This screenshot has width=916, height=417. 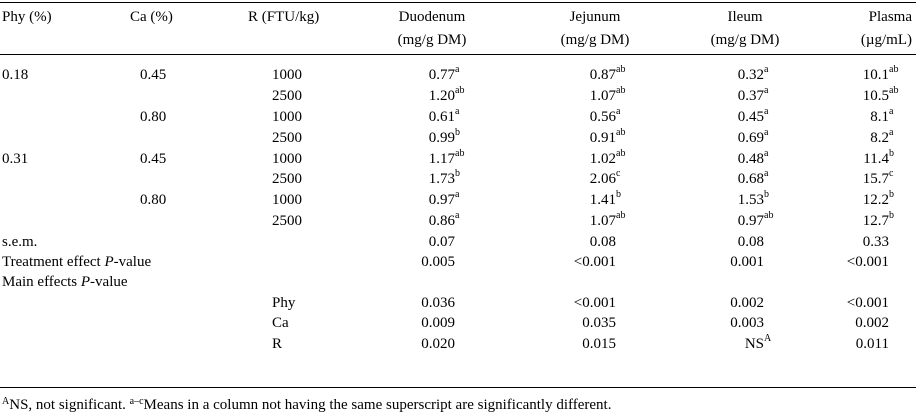 I want to click on value: 12.2, so click(x=875, y=200).